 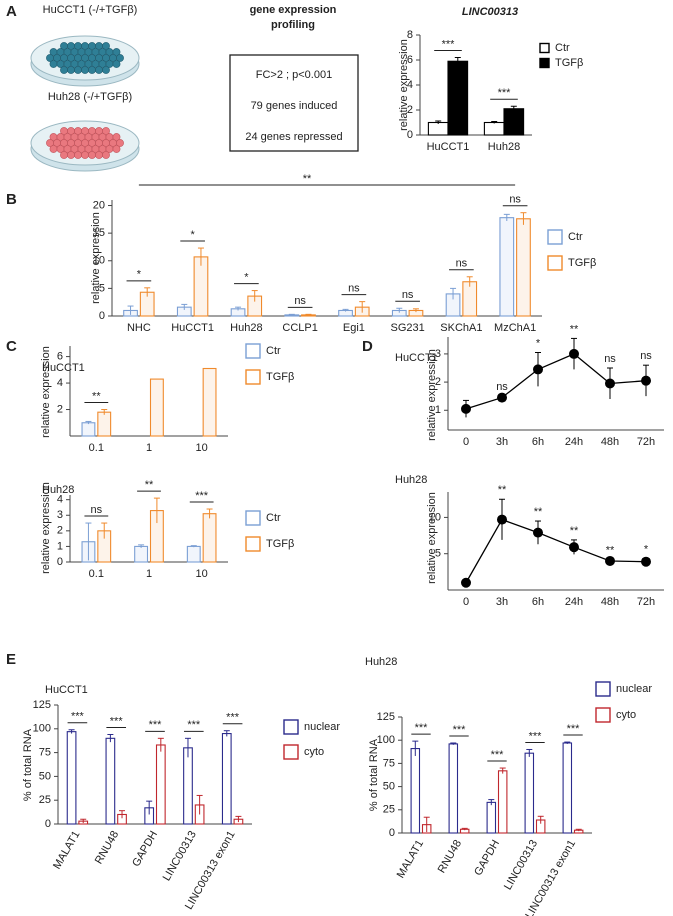 What do you see at coordinates (99, 233) in the screenshot?
I see `y-tick-label: 15` at bounding box center [99, 233].